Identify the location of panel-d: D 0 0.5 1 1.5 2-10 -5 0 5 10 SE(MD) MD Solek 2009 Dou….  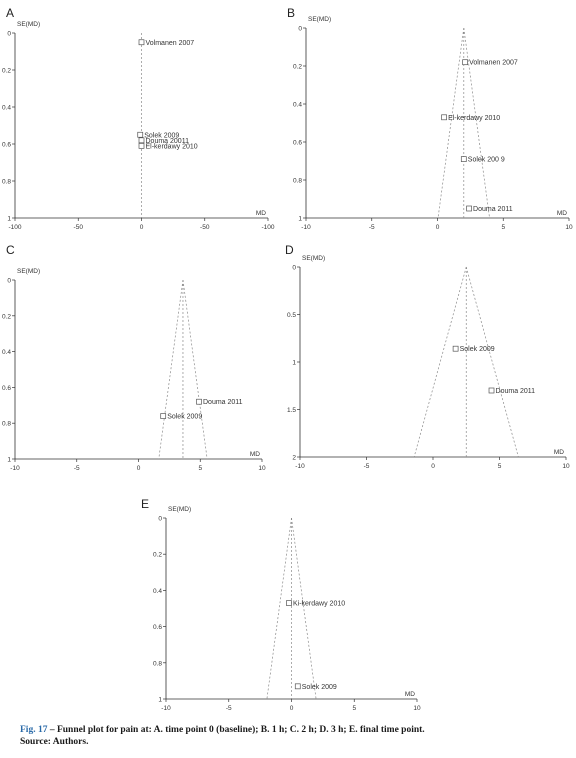
(427, 356).